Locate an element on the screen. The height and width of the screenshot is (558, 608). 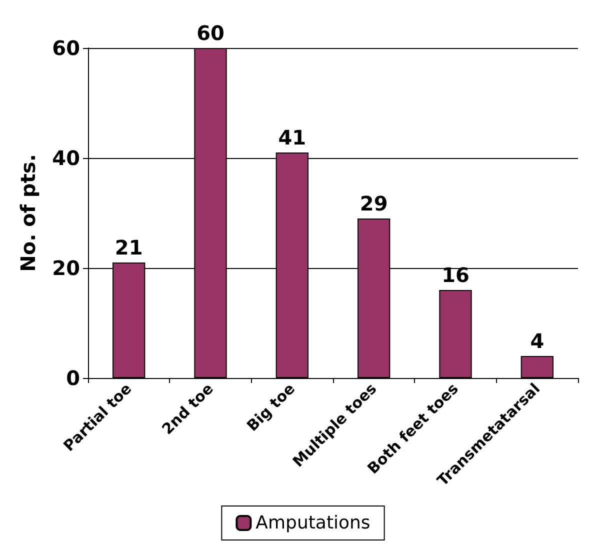
y-axis-title: No. of pts. is located at coordinates (28, 213).